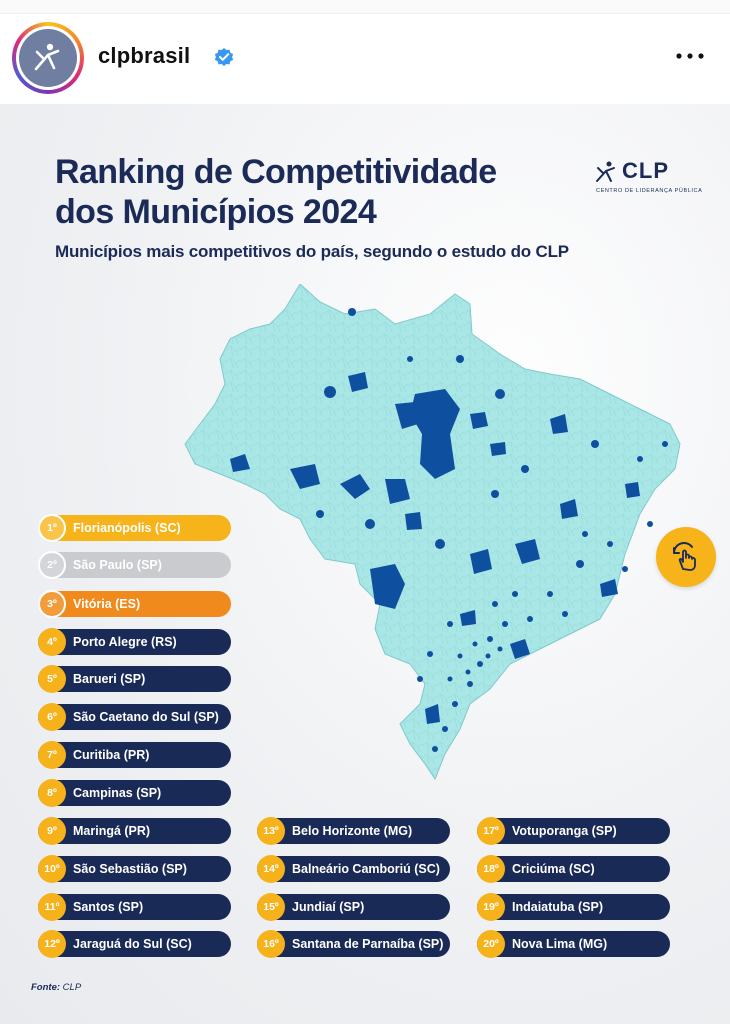 The image size is (730, 1024). What do you see at coordinates (107, 604) in the screenshot?
I see `municipality-name: Vitória (ES)` at bounding box center [107, 604].